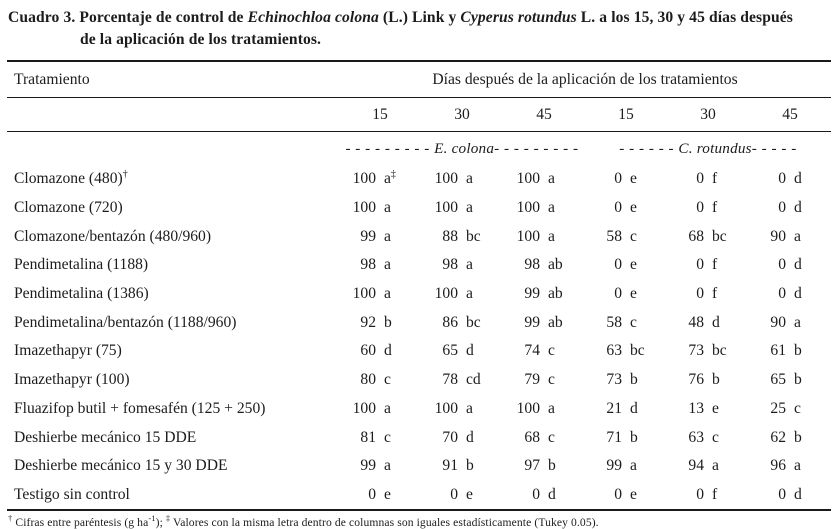  What do you see at coordinates (518, 17) in the screenshot?
I see `species-name-cyperus: Cyperus rotundus` at bounding box center [518, 17].